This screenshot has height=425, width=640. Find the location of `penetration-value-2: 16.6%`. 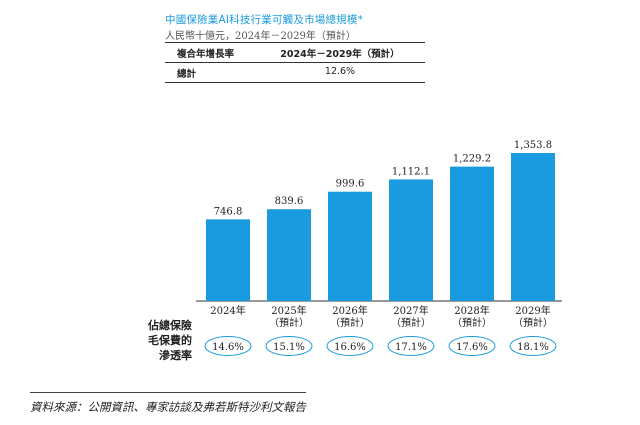

penetration-value-2: 16.6% is located at coordinates (350, 347).